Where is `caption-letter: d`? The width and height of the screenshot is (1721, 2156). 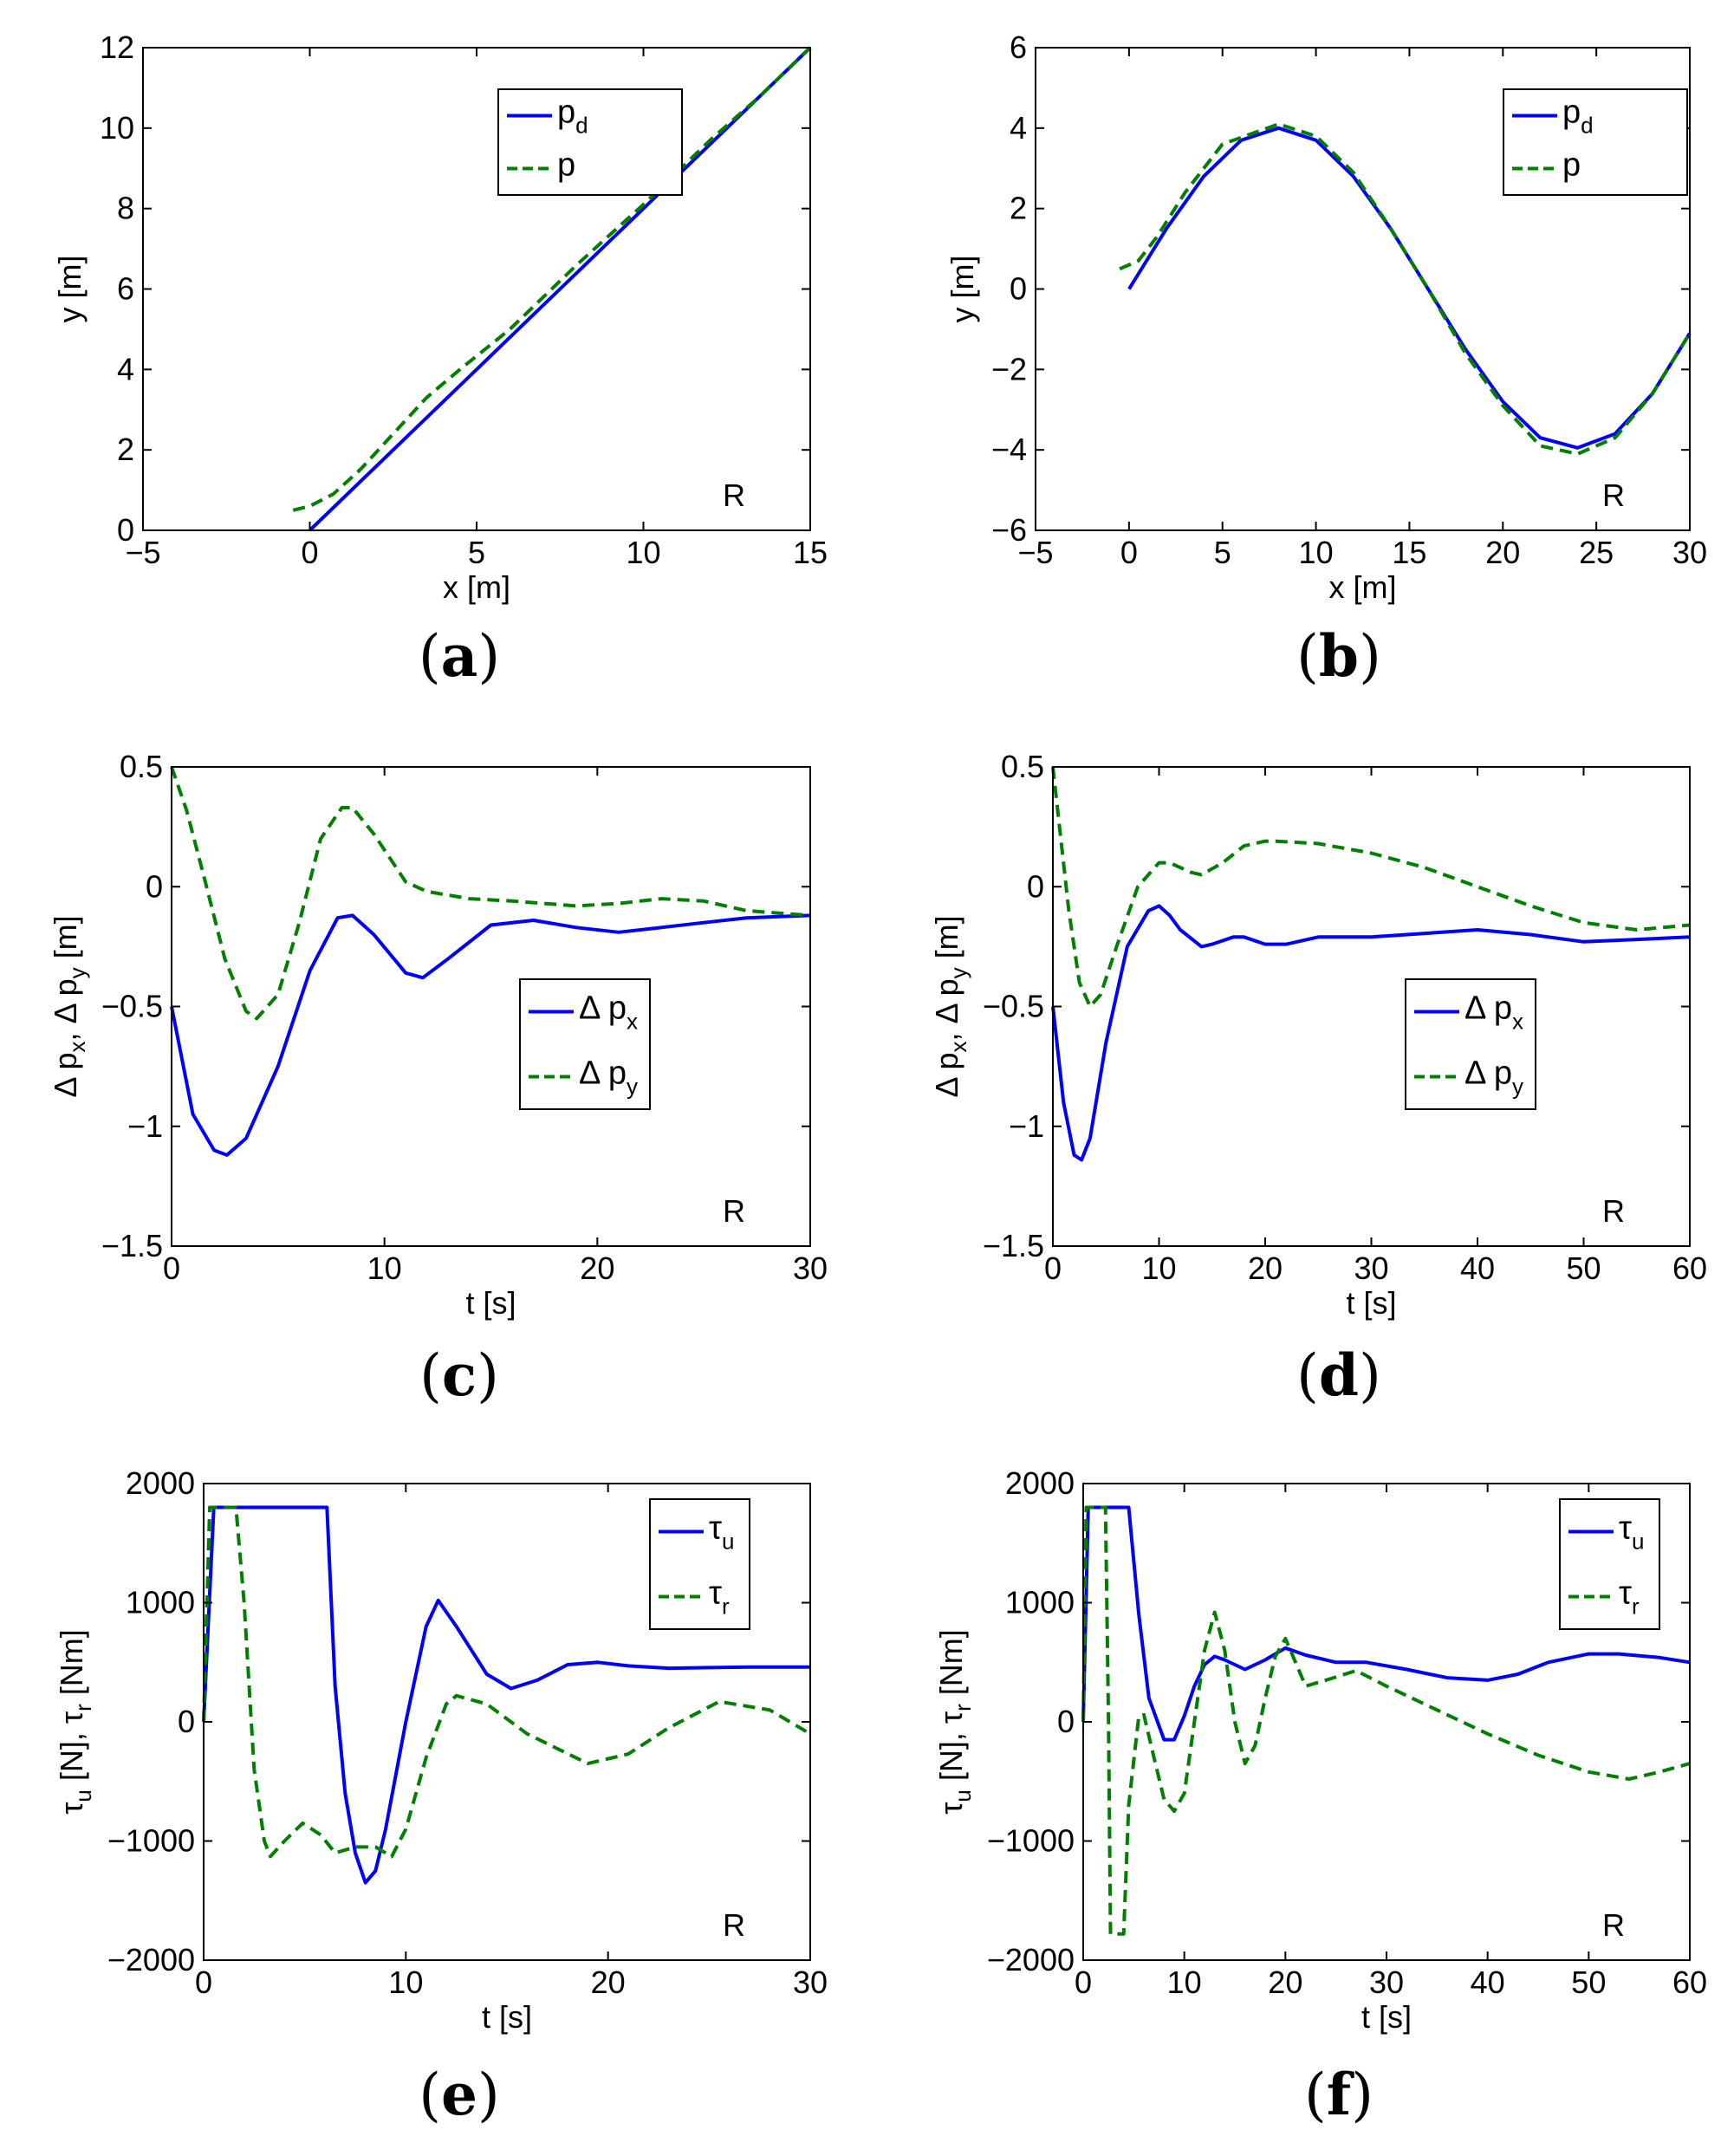 caption-letter: d is located at coordinates (1339, 1375).